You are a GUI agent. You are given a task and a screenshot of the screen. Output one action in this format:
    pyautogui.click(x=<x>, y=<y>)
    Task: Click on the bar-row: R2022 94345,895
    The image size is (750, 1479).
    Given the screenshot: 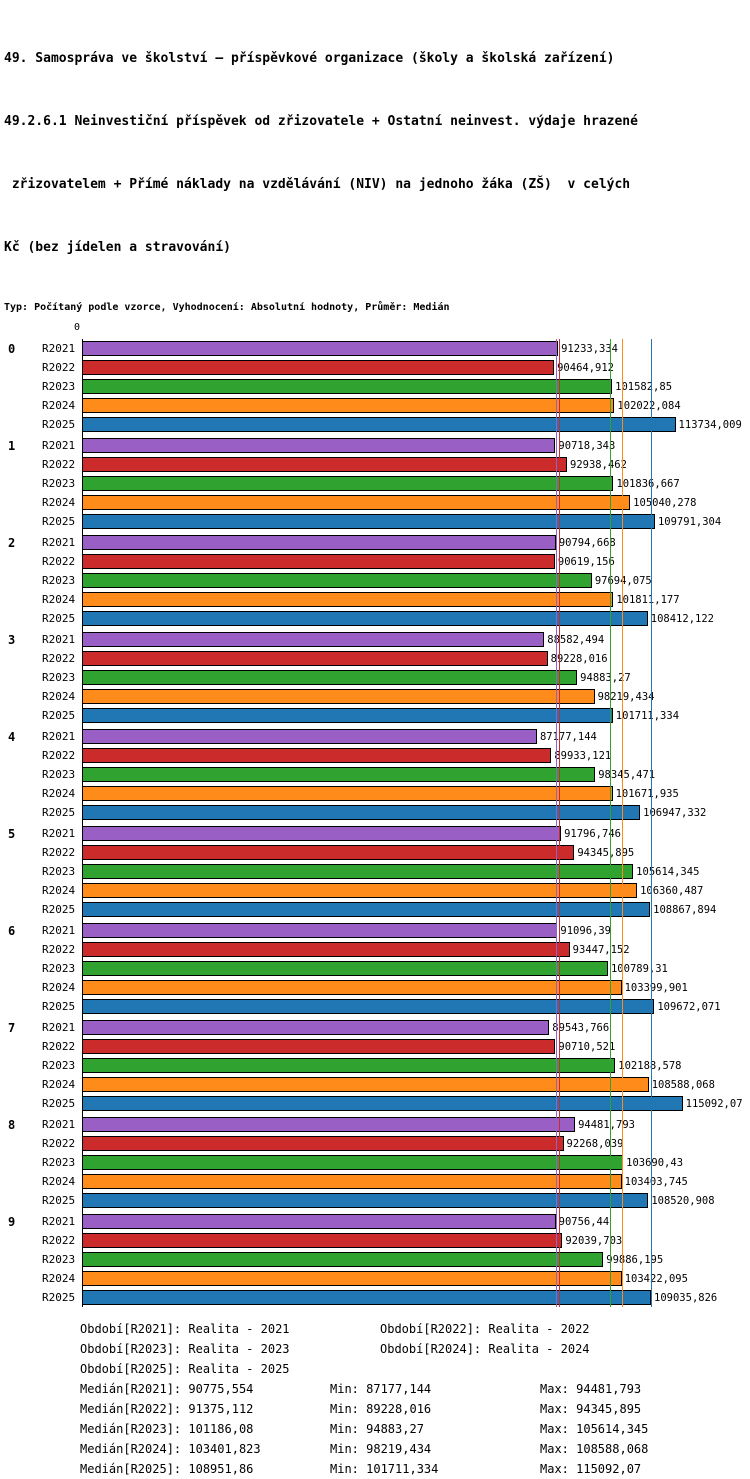 What is the action you would take?
    pyautogui.click(x=375, y=852)
    